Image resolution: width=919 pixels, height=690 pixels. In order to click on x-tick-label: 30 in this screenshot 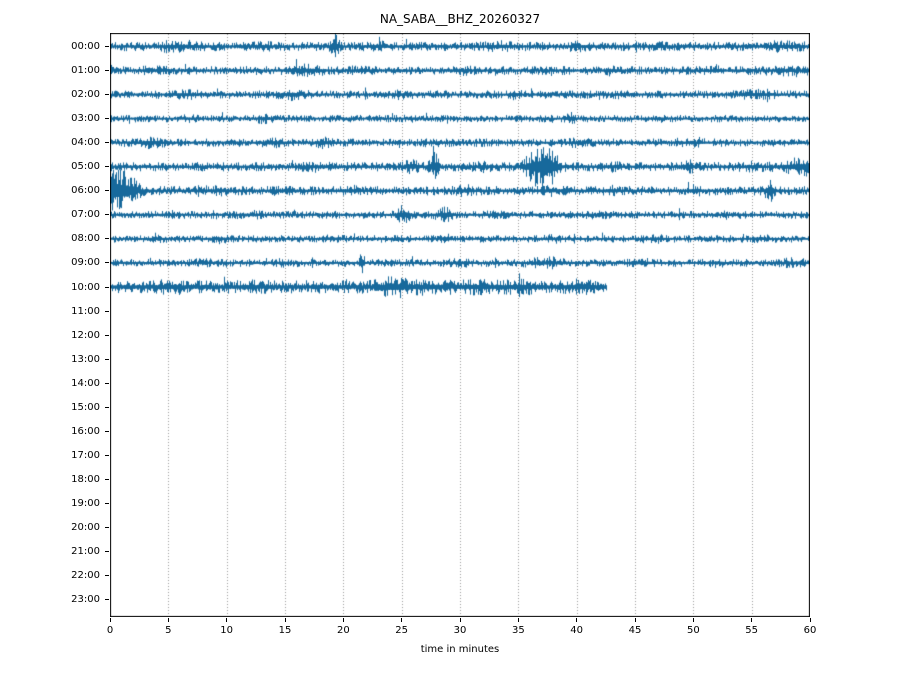, I will do `click(460, 630)`.